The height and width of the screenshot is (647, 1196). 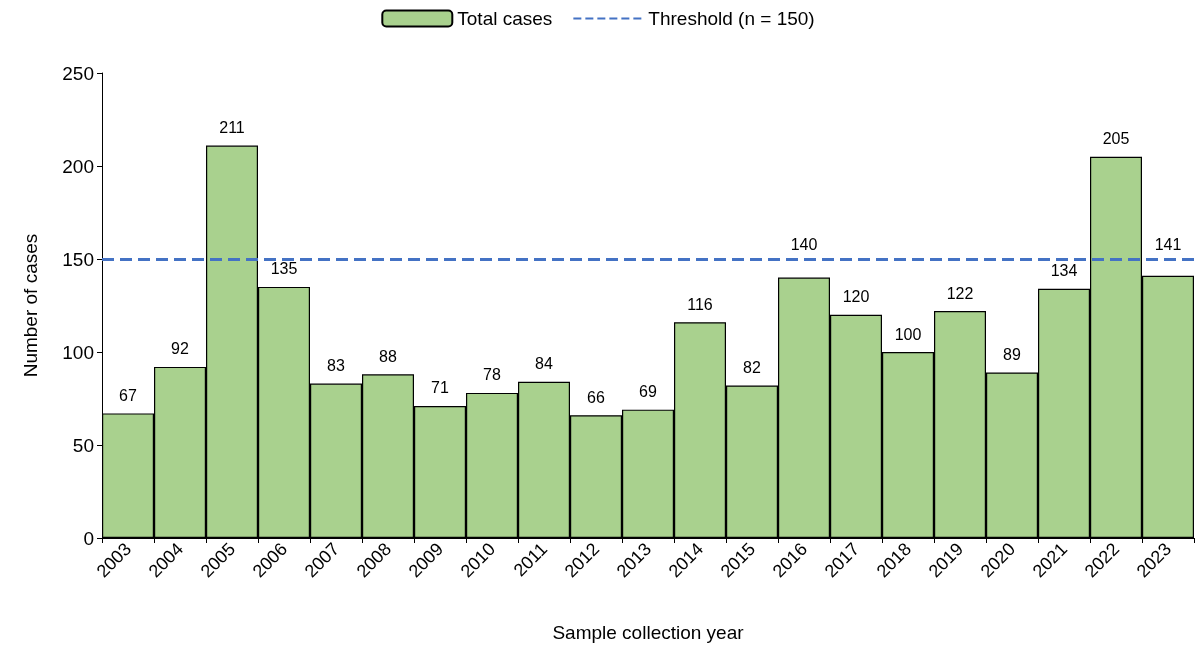 I want to click on data-label: 211, so click(x=232, y=128).